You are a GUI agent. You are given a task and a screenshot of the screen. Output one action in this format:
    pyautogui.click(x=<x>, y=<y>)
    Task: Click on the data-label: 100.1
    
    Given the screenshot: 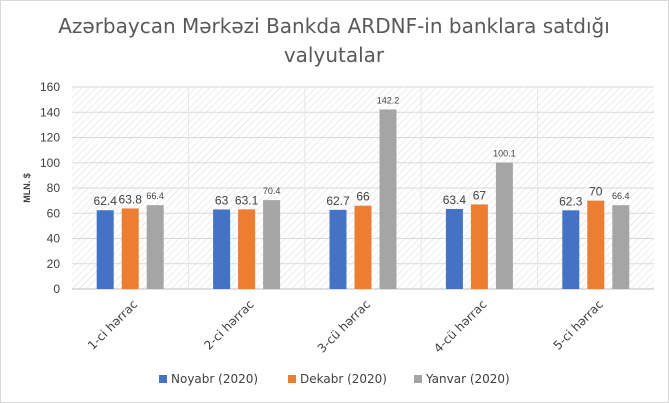 What is the action you would take?
    pyautogui.click(x=504, y=154)
    